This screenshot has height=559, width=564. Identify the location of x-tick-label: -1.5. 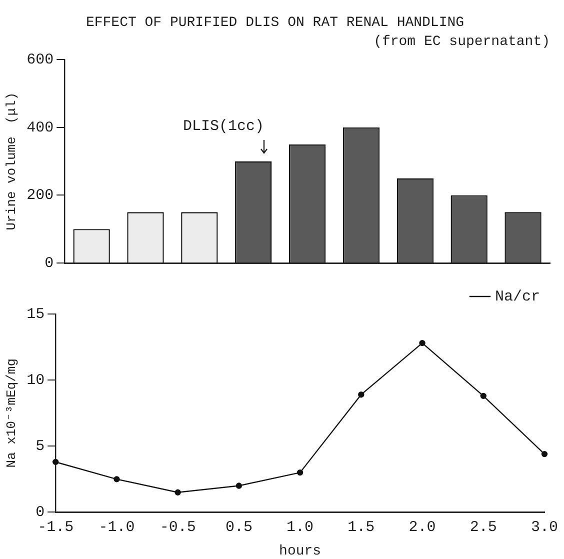
(56, 527).